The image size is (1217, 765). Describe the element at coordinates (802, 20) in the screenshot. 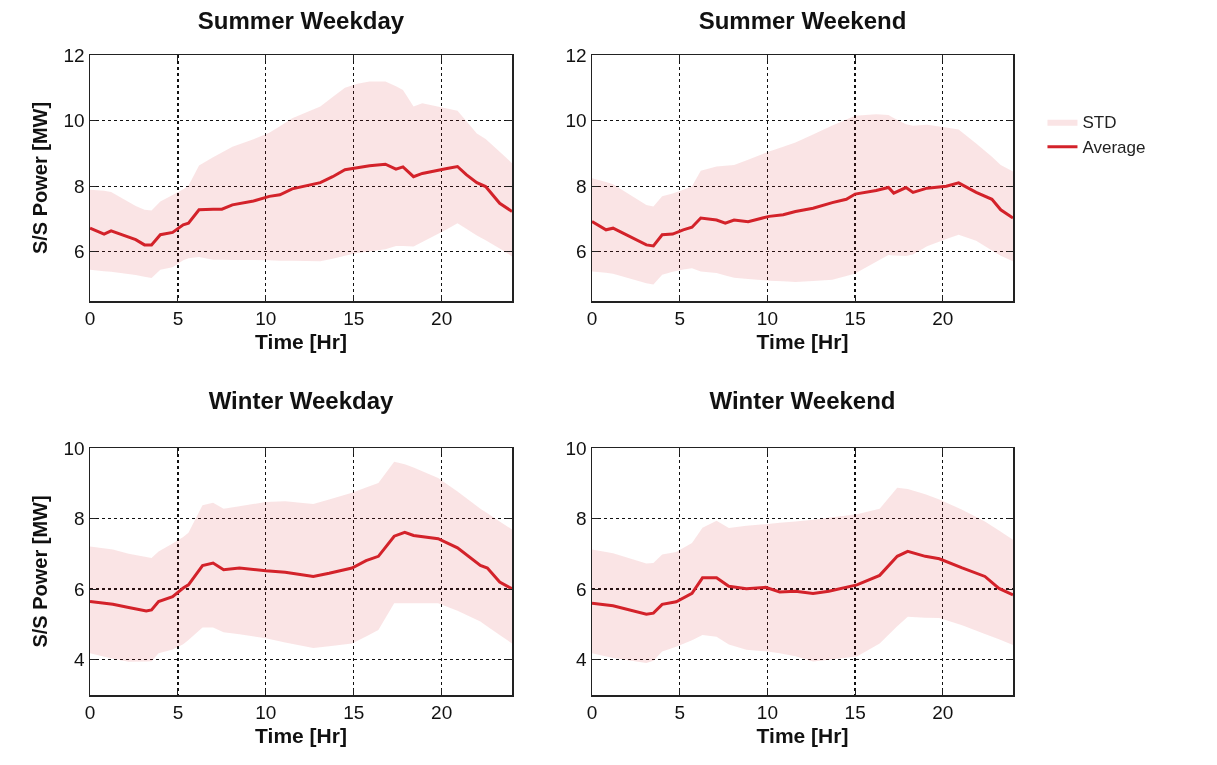

I see `chart-title: Summer Weekend` at that location.